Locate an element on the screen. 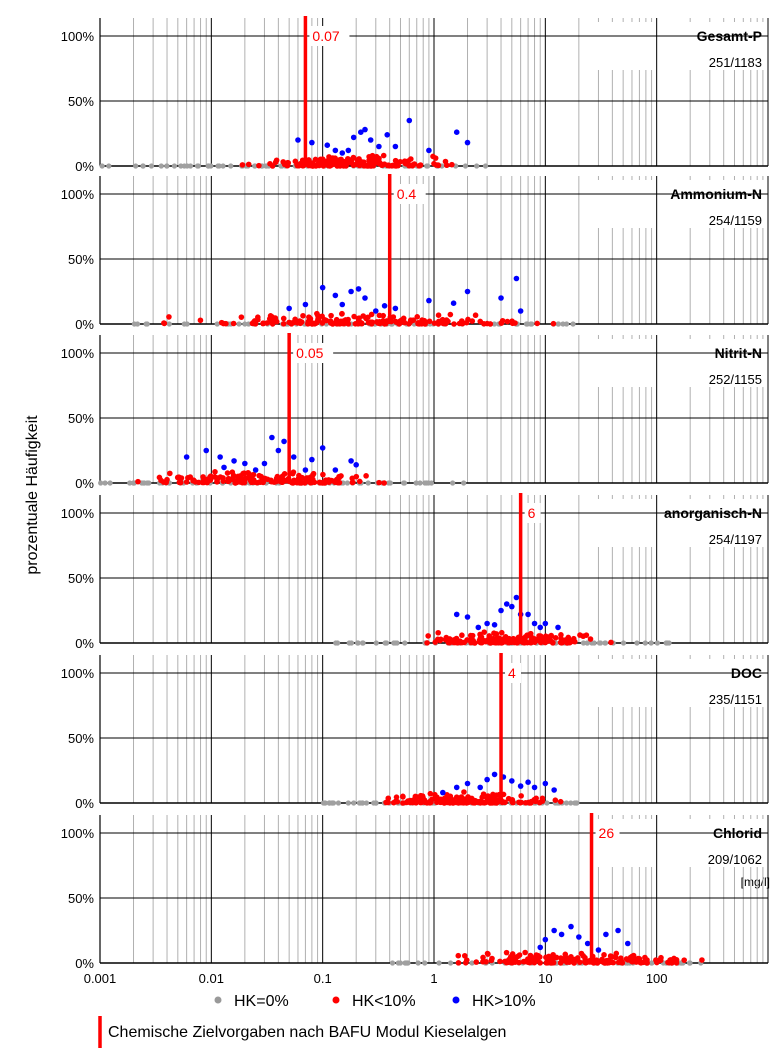  x-tick-label: 10 is located at coordinates (545, 978).